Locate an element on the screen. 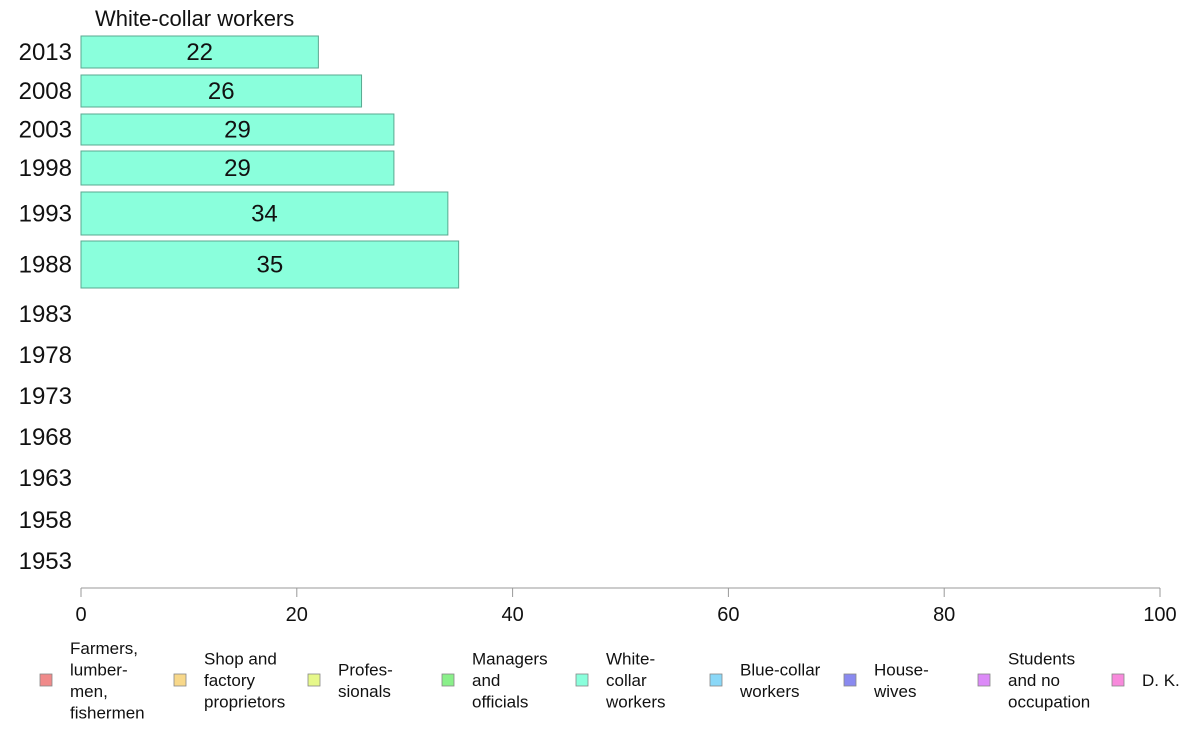 Image resolution: width=1188 pixels, height=736 pixels. legend-label: factory is located at coordinates (230, 680).